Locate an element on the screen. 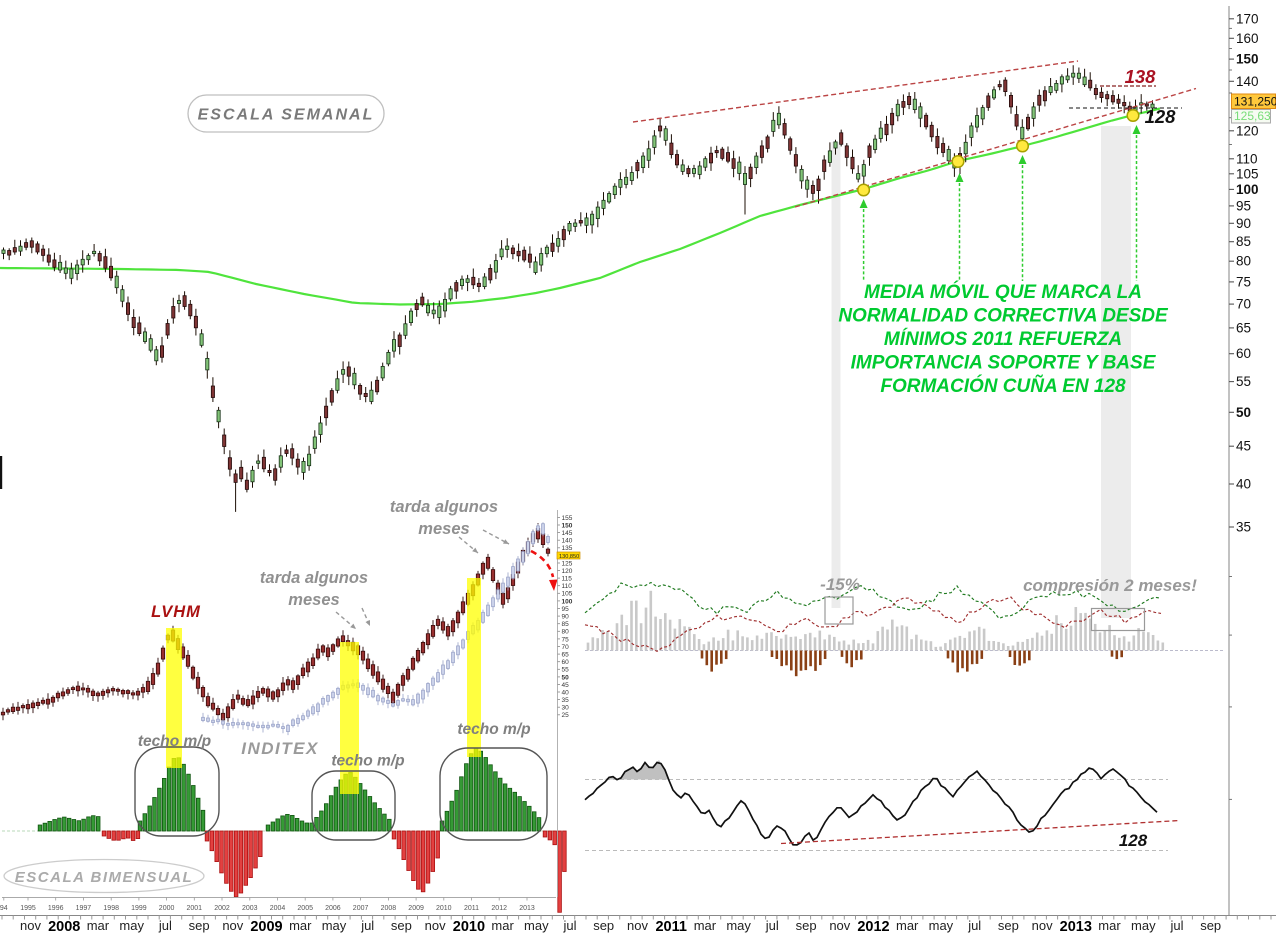 The height and width of the screenshot is (937, 1276). svg-text: 2012 is located at coordinates (873, 927).